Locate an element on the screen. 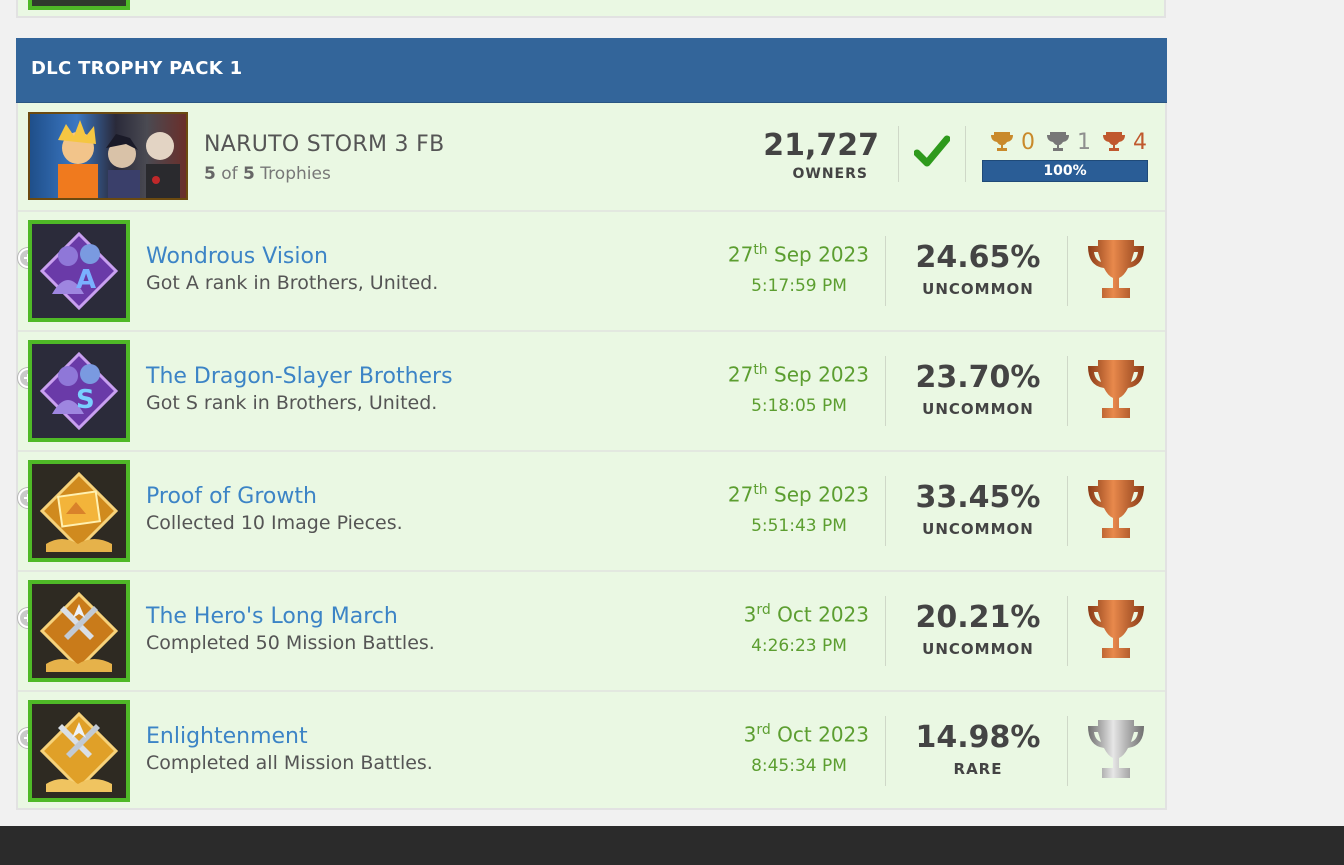  trophy-icon-image: S is located at coordinates (79, 391).